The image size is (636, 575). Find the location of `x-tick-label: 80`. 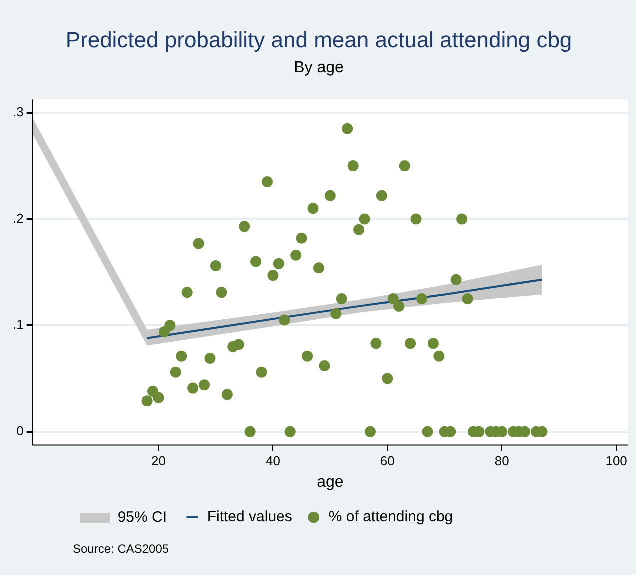

x-tick-label: 80 is located at coordinates (502, 461).